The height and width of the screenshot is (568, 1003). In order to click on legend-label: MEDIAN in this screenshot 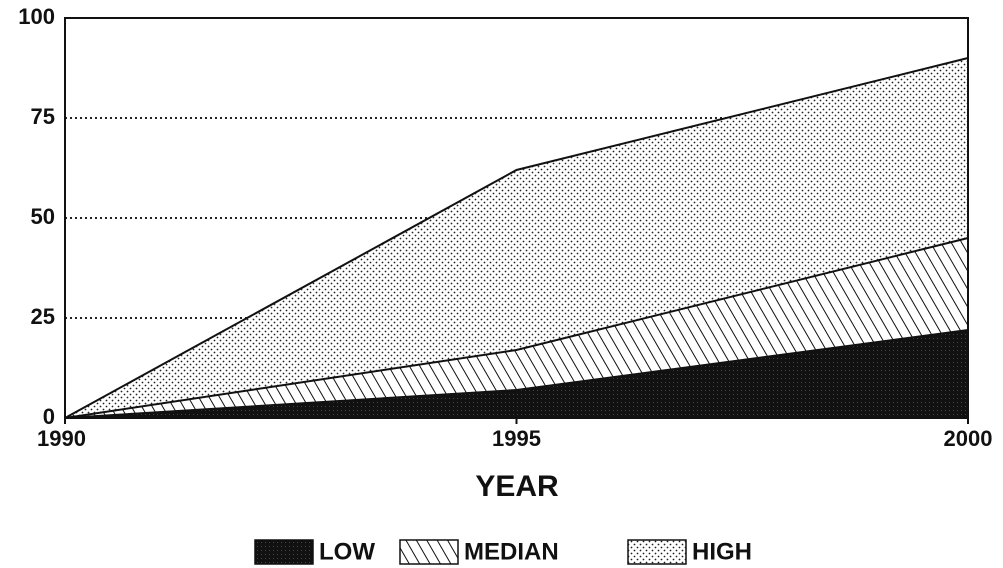, I will do `click(511, 551)`.